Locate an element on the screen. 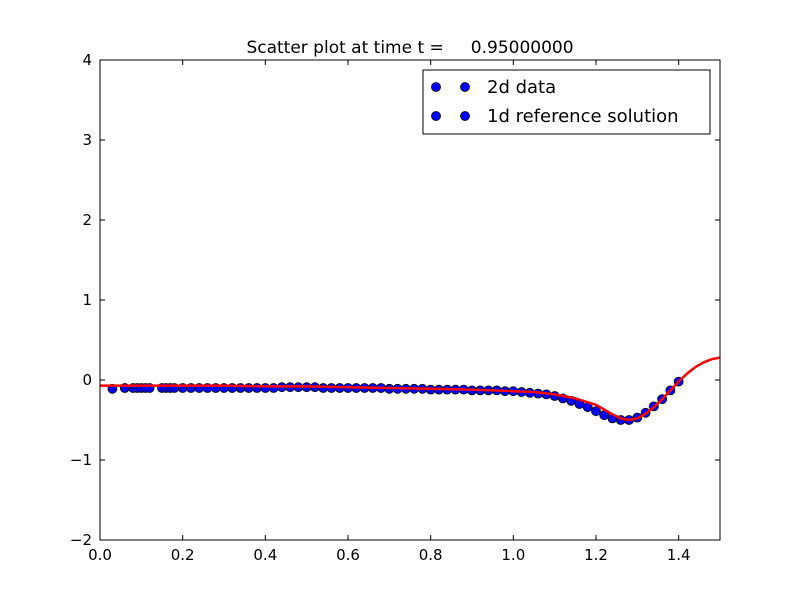 Image resolution: width=800 pixels, height=600 pixels. legend: 2d data 1d reference solution is located at coordinates (566, 102).